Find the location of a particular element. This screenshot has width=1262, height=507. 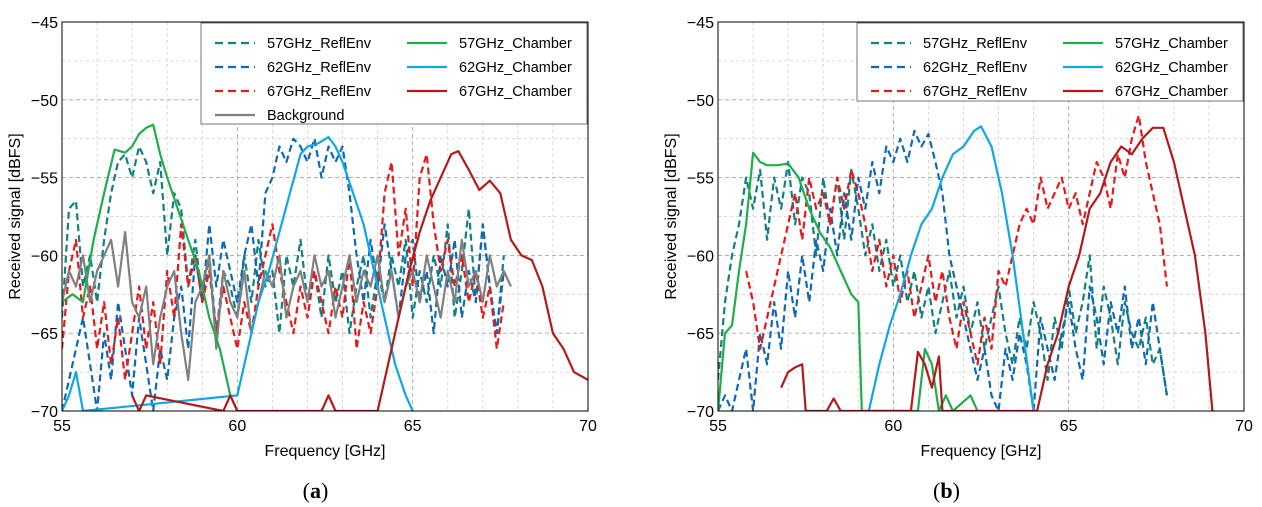

legend-entry-background: Background is located at coordinates (305, 116).